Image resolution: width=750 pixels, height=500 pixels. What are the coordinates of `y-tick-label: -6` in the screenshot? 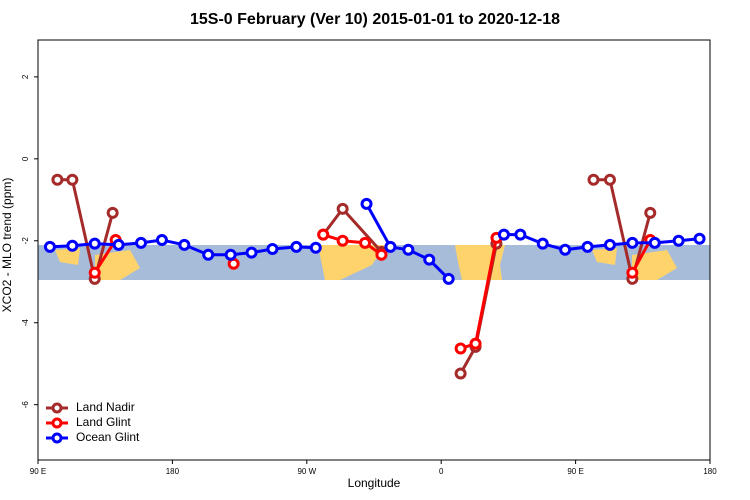 It's located at (25, 405).